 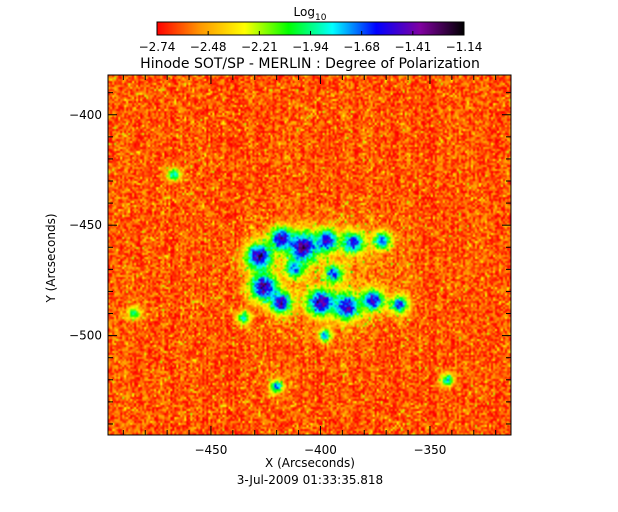 What do you see at coordinates (259, 47) in the screenshot?
I see `colorbar-tick-label: −2.21` at bounding box center [259, 47].